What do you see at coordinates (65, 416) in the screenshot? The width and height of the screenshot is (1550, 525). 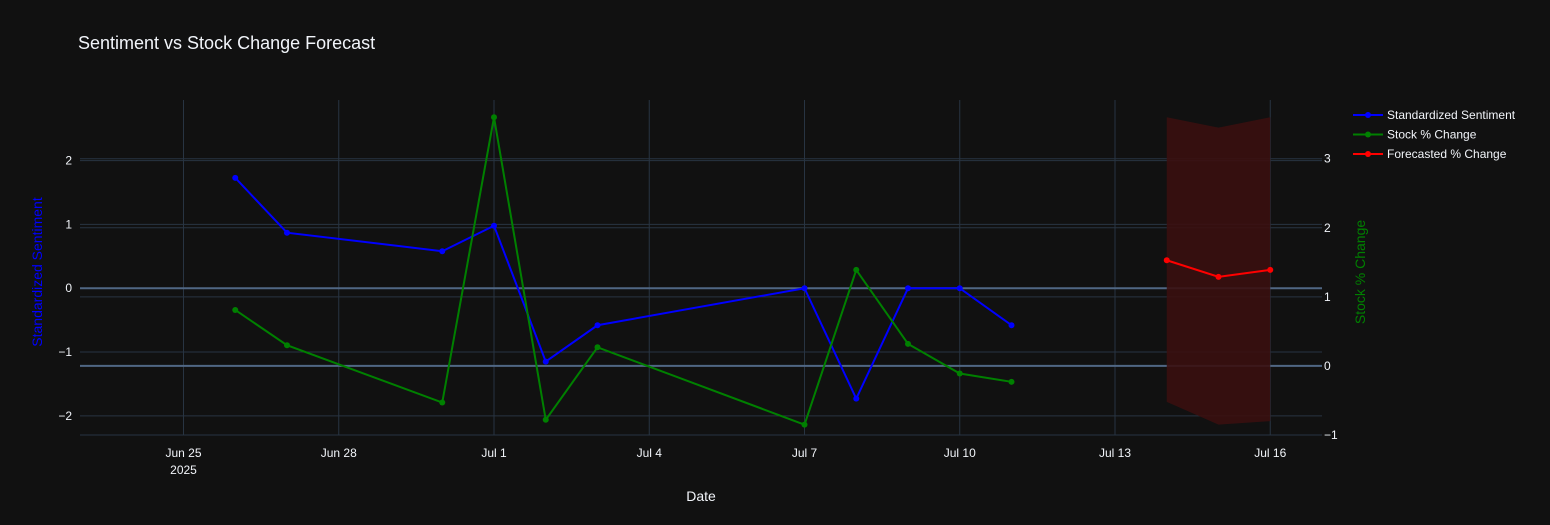 I see `y-left-tick-label: −2` at bounding box center [65, 416].